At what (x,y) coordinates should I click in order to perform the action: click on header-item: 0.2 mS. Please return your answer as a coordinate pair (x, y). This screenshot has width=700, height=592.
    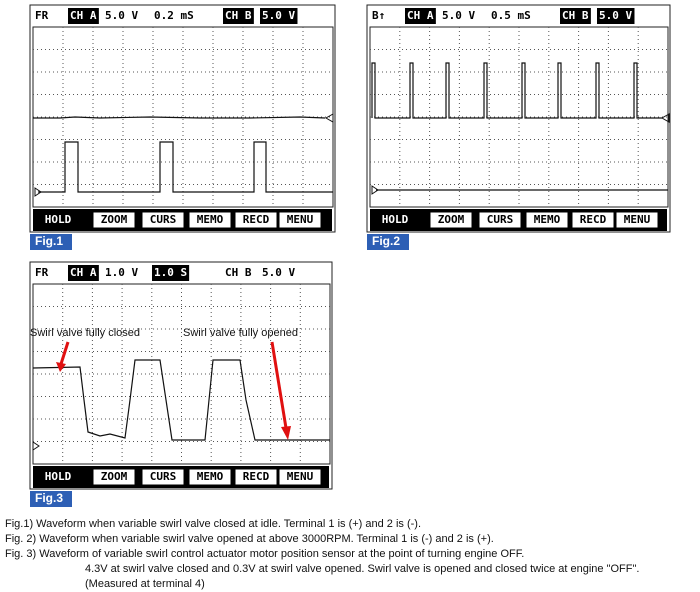
    Looking at the image, I should click on (174, 15).